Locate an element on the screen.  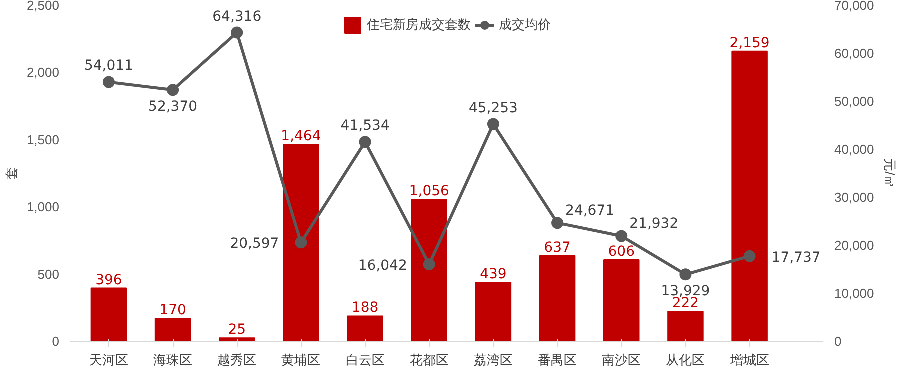
x-tick-label: 黄埔区 is located at coordinates (301, 360).